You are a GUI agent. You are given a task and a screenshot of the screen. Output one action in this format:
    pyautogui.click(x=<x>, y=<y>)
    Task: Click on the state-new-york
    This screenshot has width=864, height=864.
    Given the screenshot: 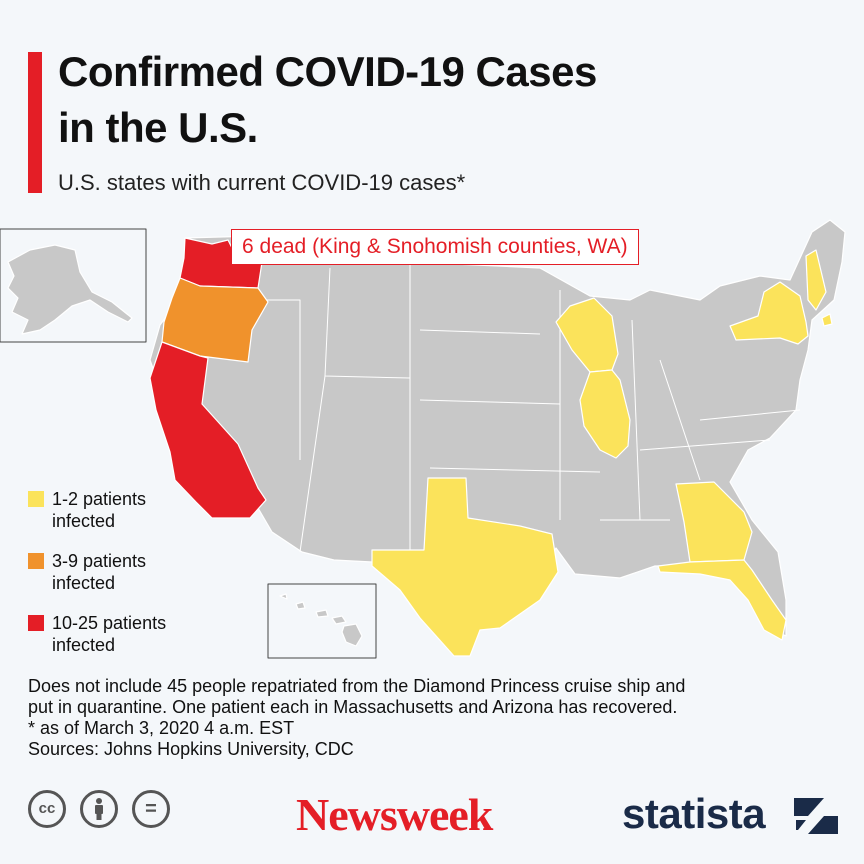 What is the action you would take?
    pyautogui.click(x=769, y=313)
    